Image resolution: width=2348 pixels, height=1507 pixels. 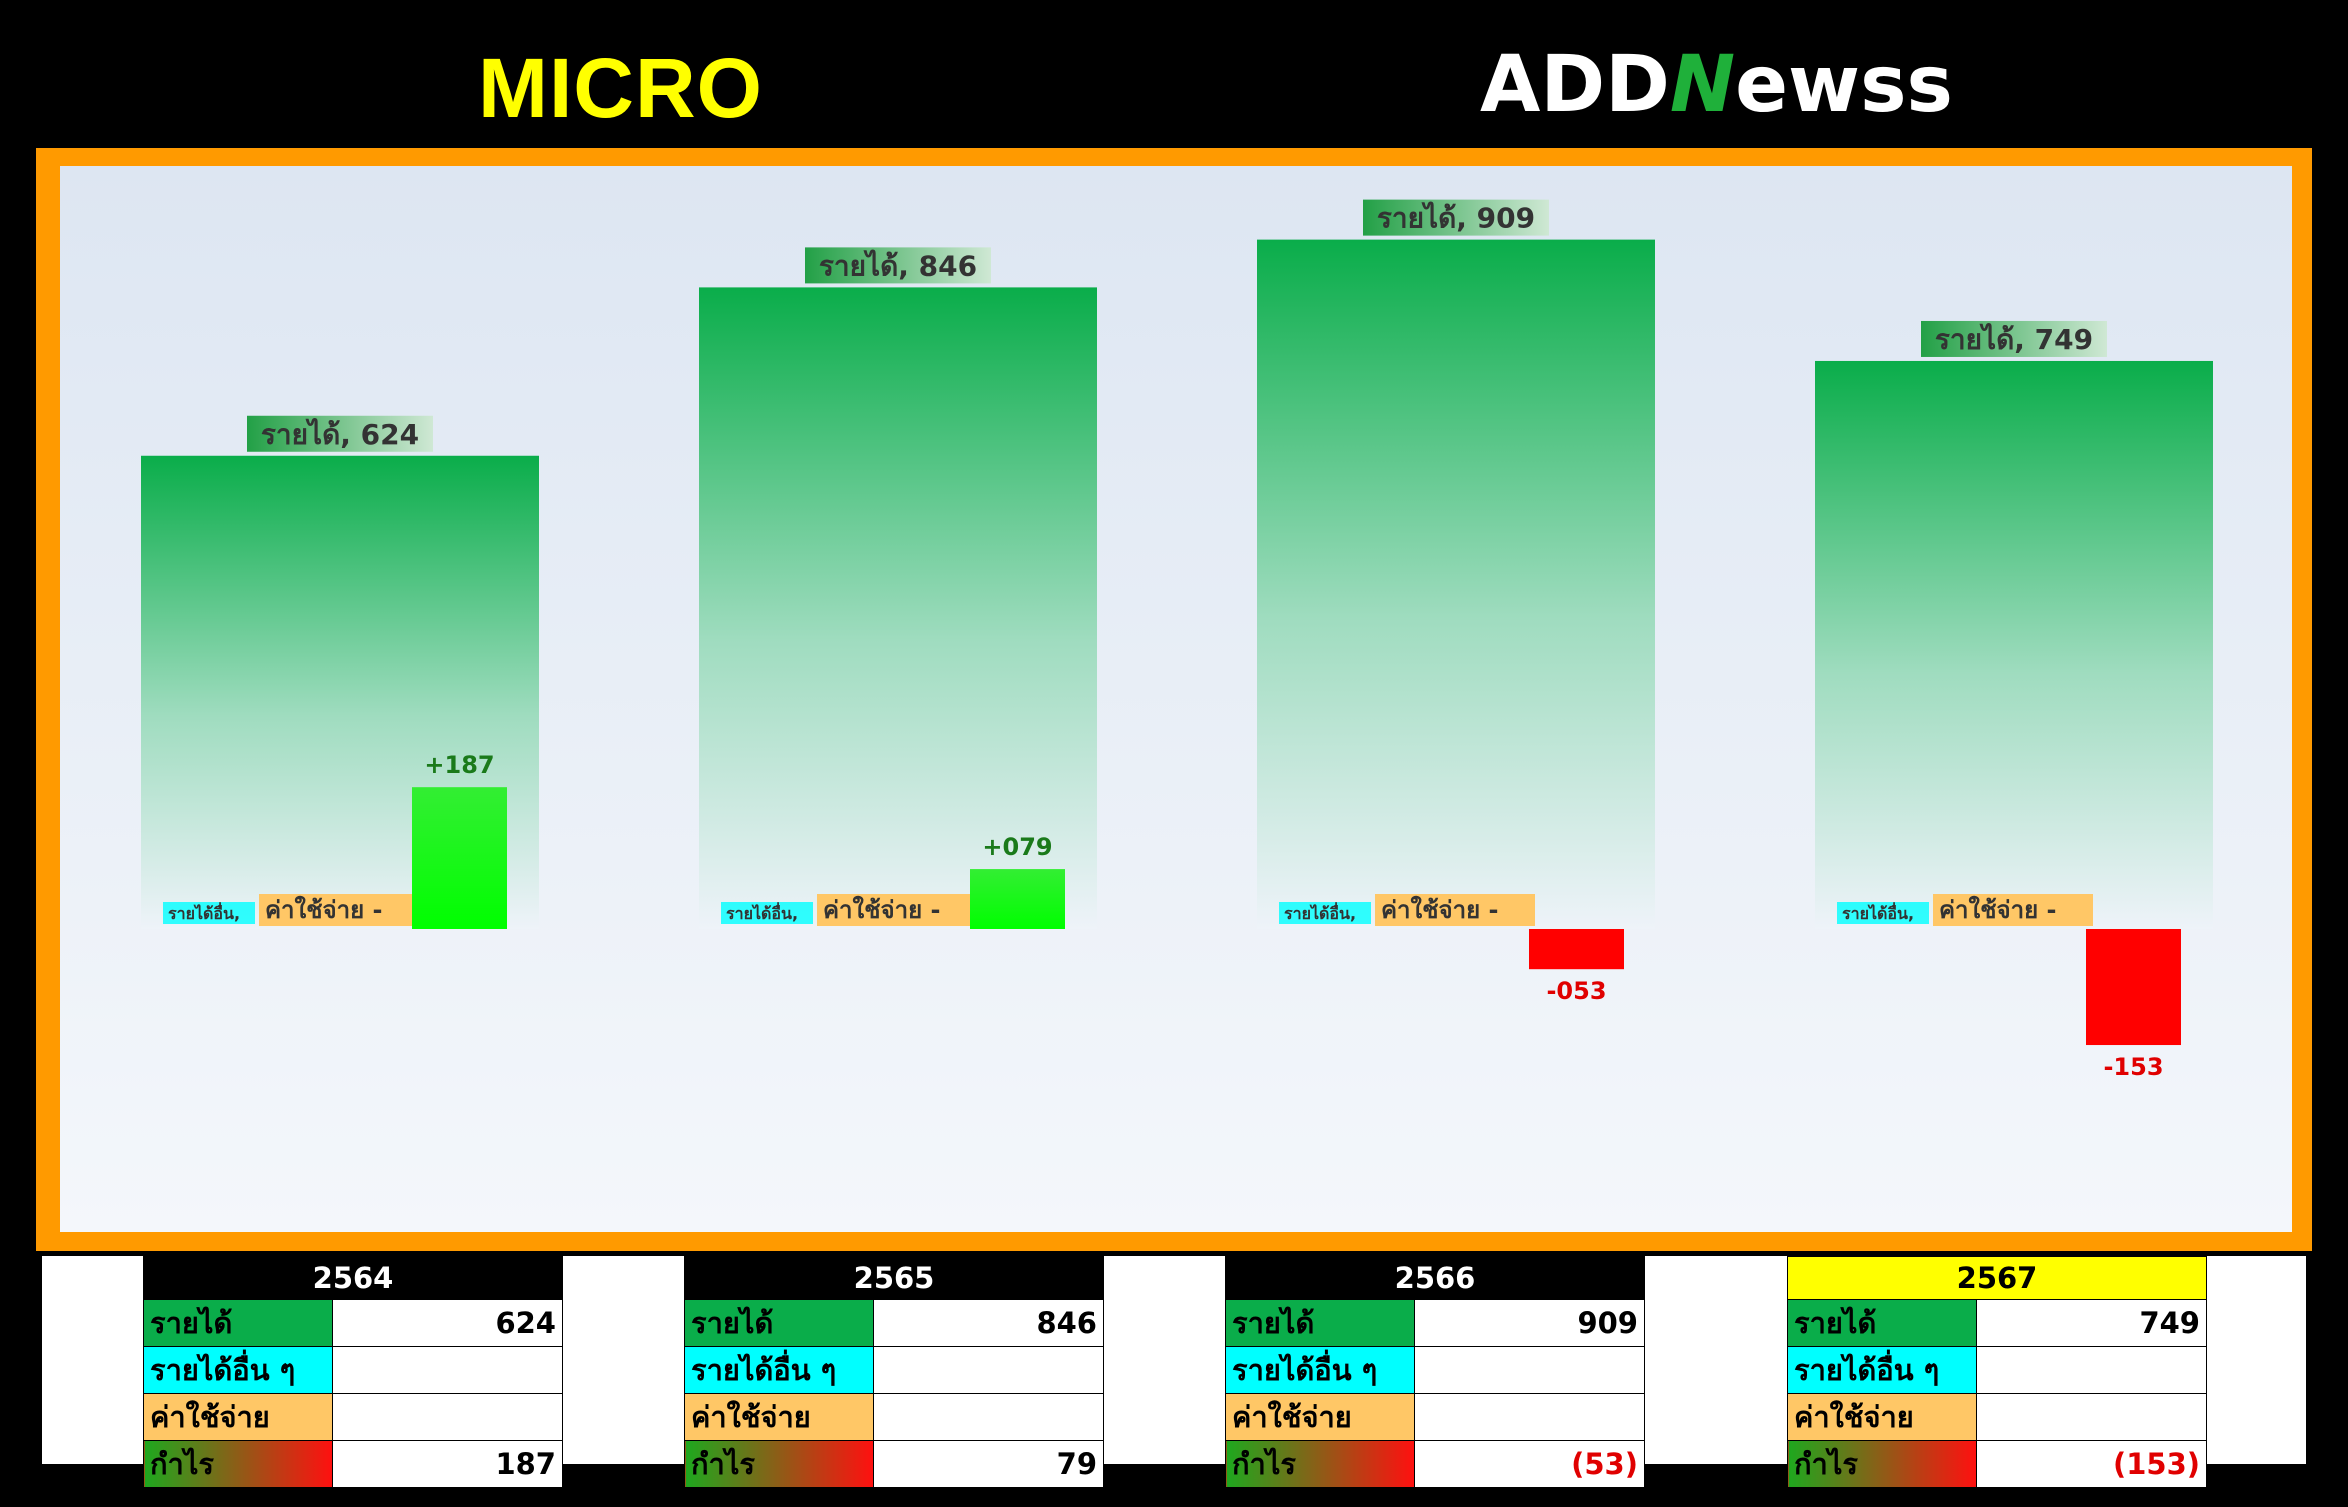 What do you see at coordinates (1017, 847) in the screenshot?
I see `profit-data-label-2565: +079` at bounding box center [1017, 847].